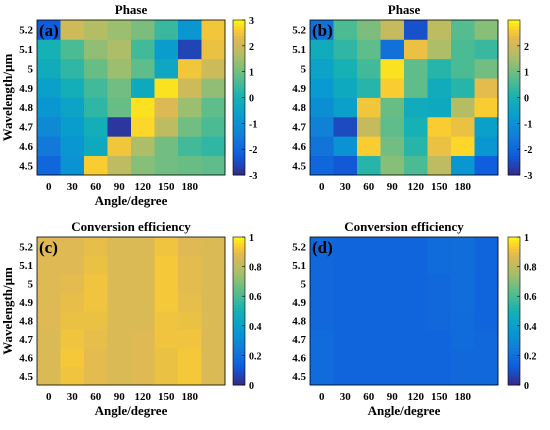 The height and width of the screenshot is (430, 550). Describe the element at coordinates (530, 327) in the screenshot. I see `colorbar-tick-label: 0.4` at that location.